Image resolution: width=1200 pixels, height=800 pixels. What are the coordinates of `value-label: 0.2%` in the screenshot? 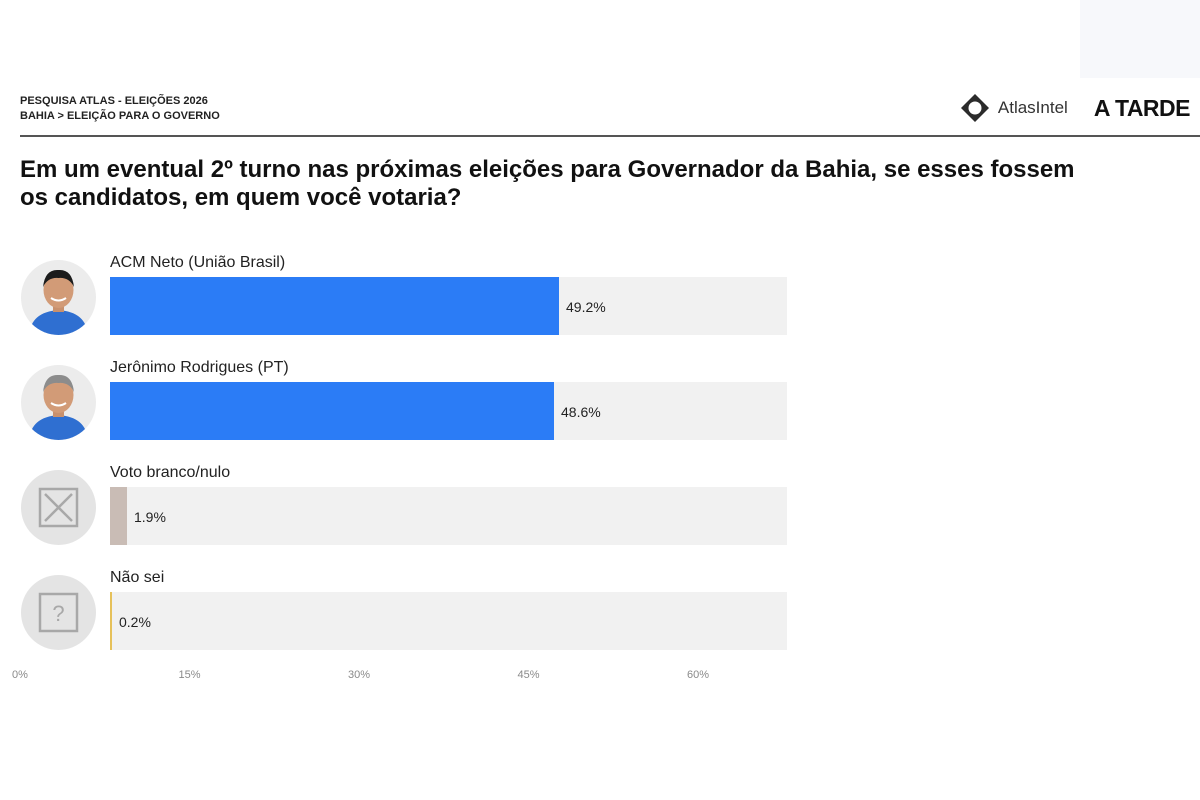 It's located at (135, 622).